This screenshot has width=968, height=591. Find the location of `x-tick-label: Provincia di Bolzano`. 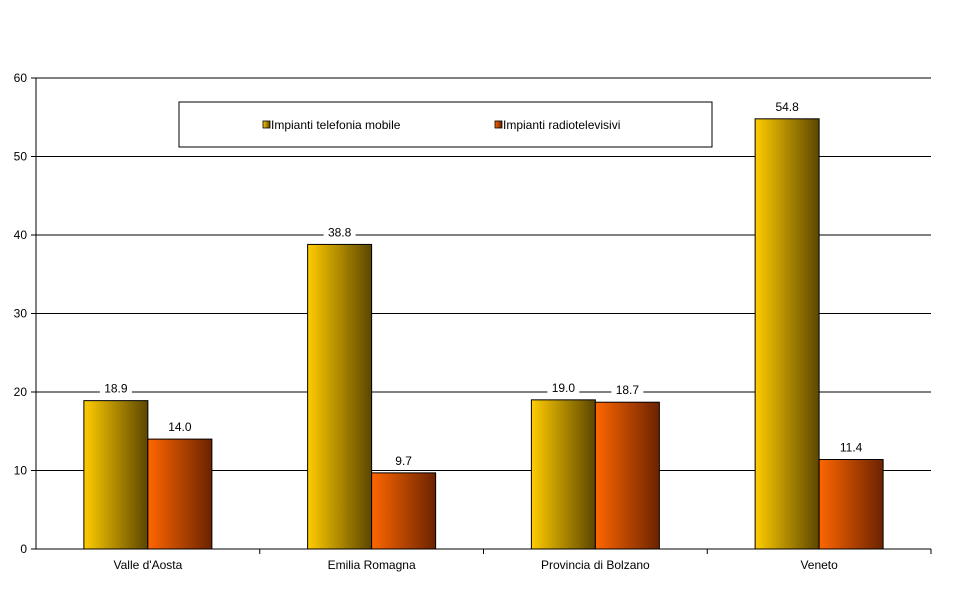

x-tick-label: Provincia di Bolzano is located at coordinates (595, 565).